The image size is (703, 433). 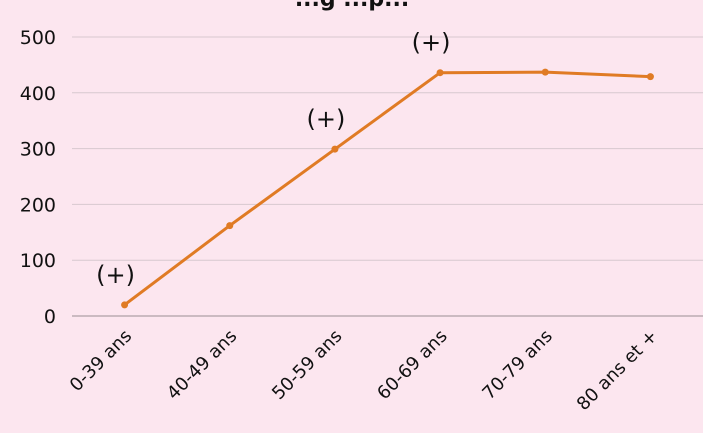 What do you see at coordinates (38, 261) in the screenshot?
I see `y-tick-label: 100` at bounding box center [38, 261].